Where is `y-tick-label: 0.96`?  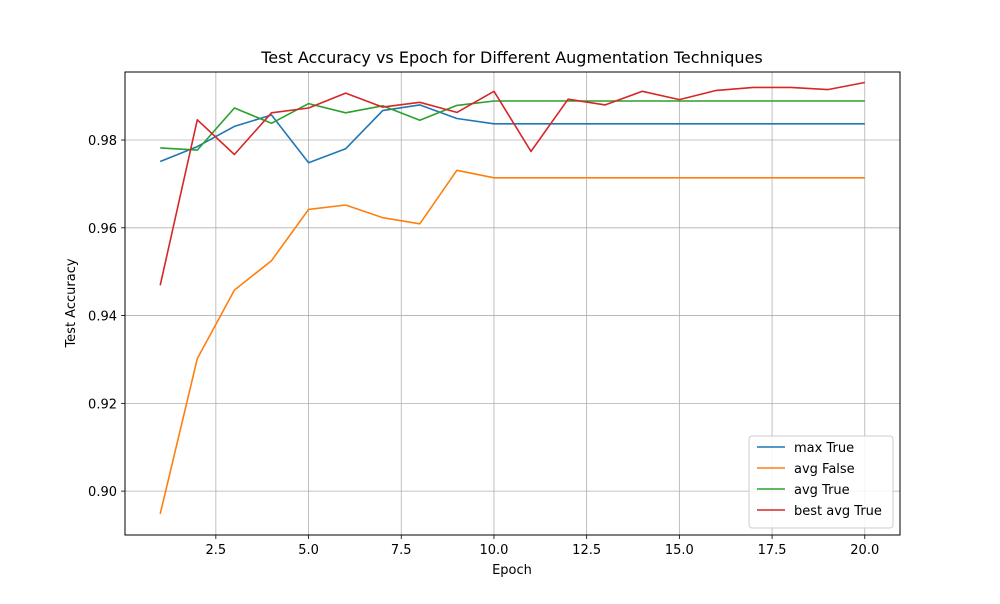
y-tick-label: 0.96 is located at coordinates (102, 229).